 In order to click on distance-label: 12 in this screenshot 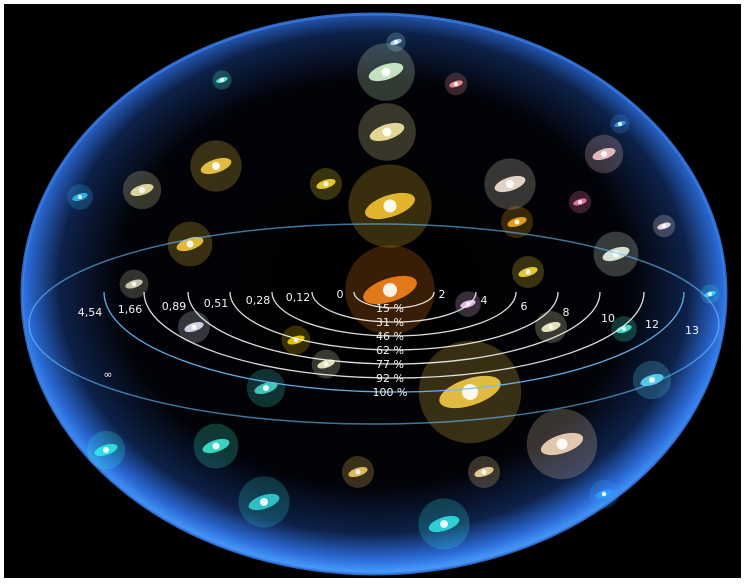, I will do `click(652, 324)`.